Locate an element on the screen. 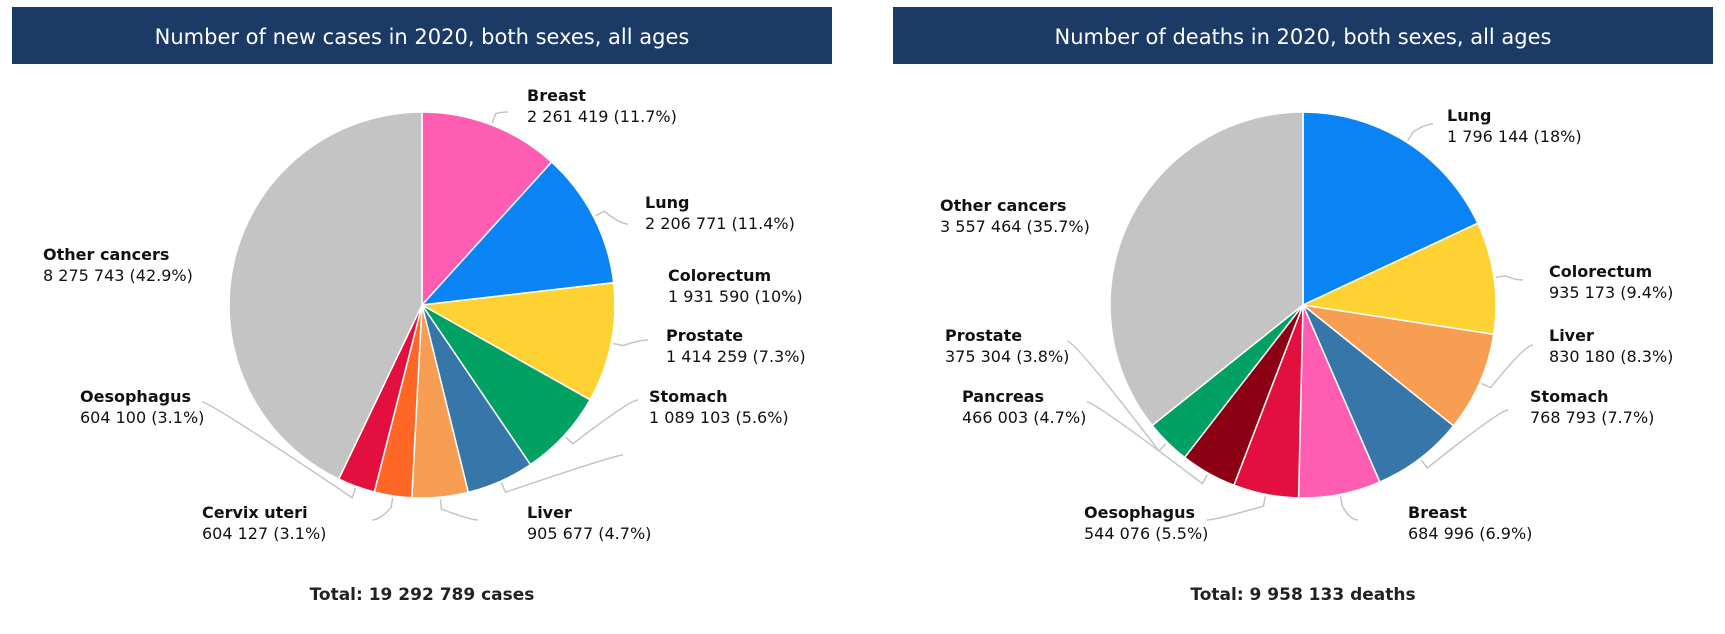  deaths-leader-colorectum is located at coordinates (1509, 278).